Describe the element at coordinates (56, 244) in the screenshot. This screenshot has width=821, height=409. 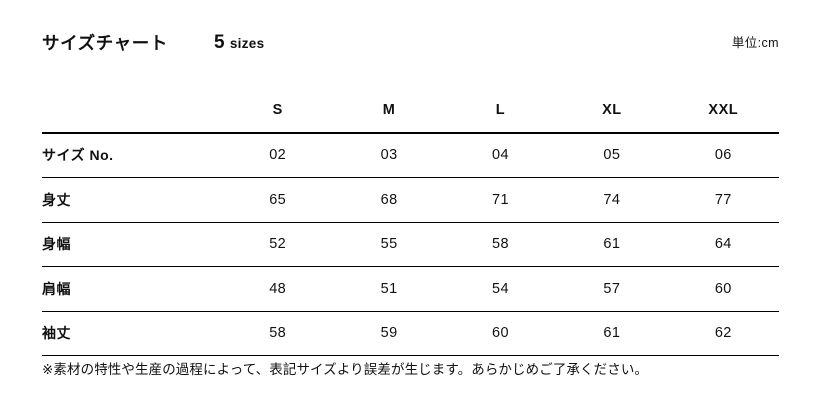
I see `row-label: 身幅` at that location.